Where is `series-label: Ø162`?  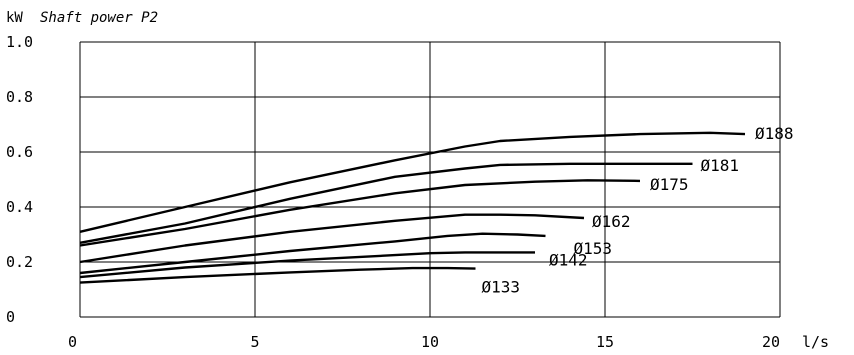
series-label: Ø162 is located at coordinates (611, 221).